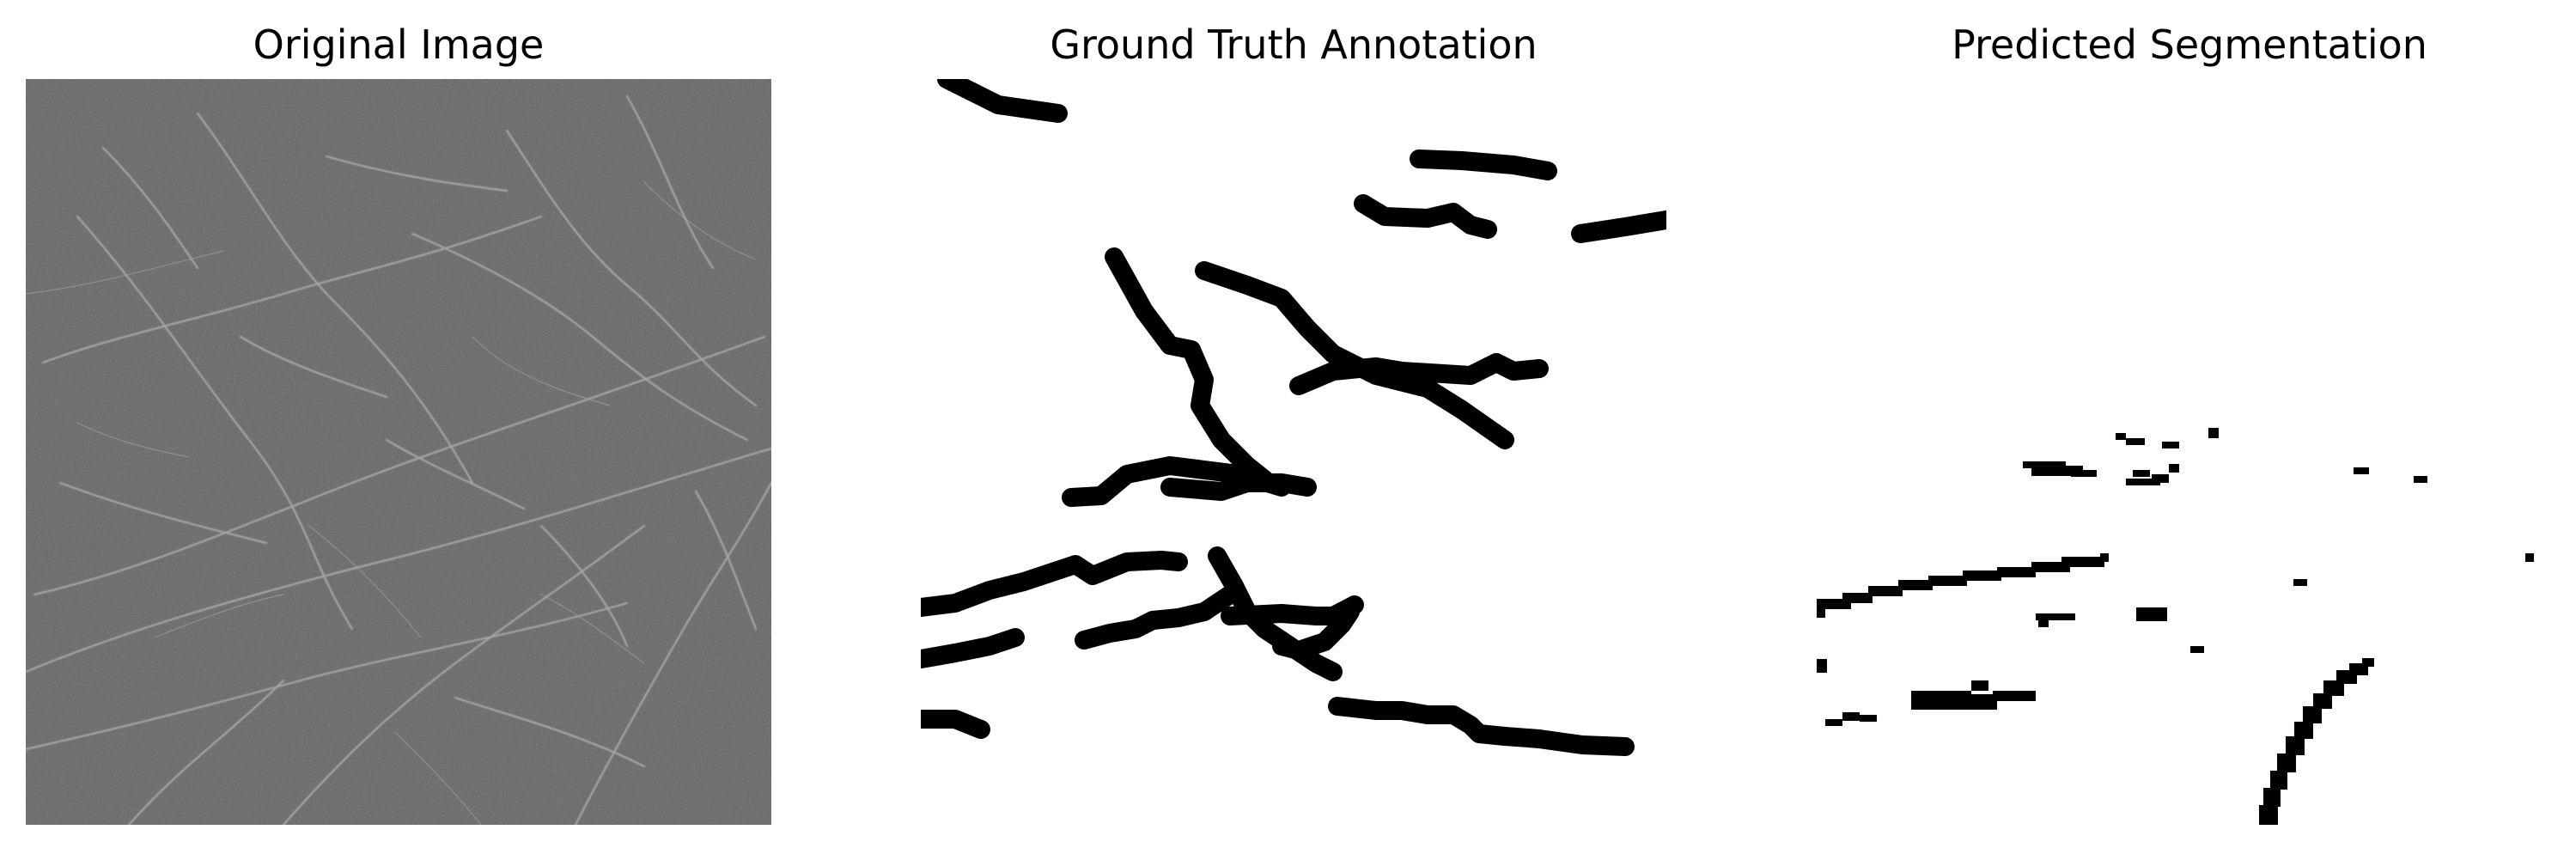 Image resolution: width=2576 pixels, height=848 pixels. I want to click on ground-truth-title: Ground Truth Annotation, so click(1294, 44).